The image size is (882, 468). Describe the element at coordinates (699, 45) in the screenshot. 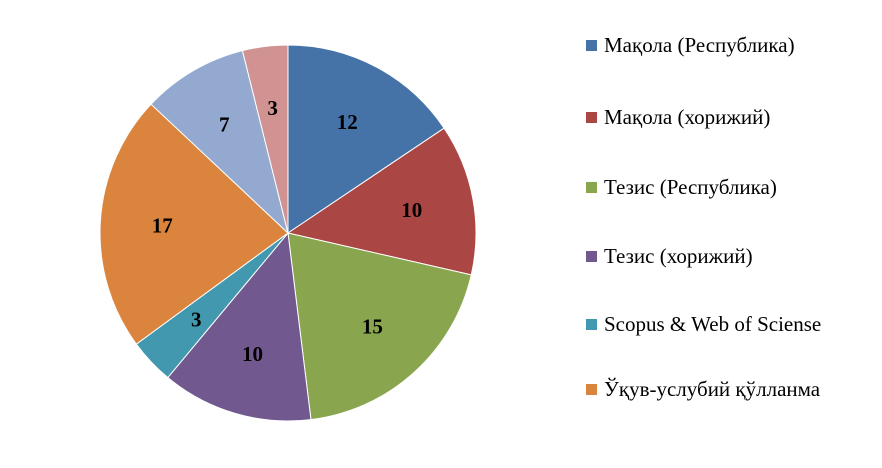

I see `legend-label: Мақола (Республика)` at that location.